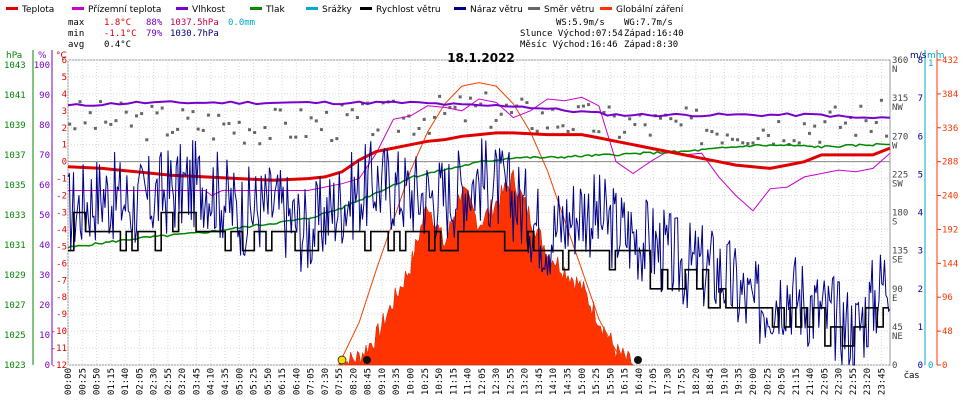 This screenshot has width=966, height=400. What do you see at coordinates (369, 381) in the screenshot?
I see `x-tick-label: 08:45` at bounding box center [369, 381].